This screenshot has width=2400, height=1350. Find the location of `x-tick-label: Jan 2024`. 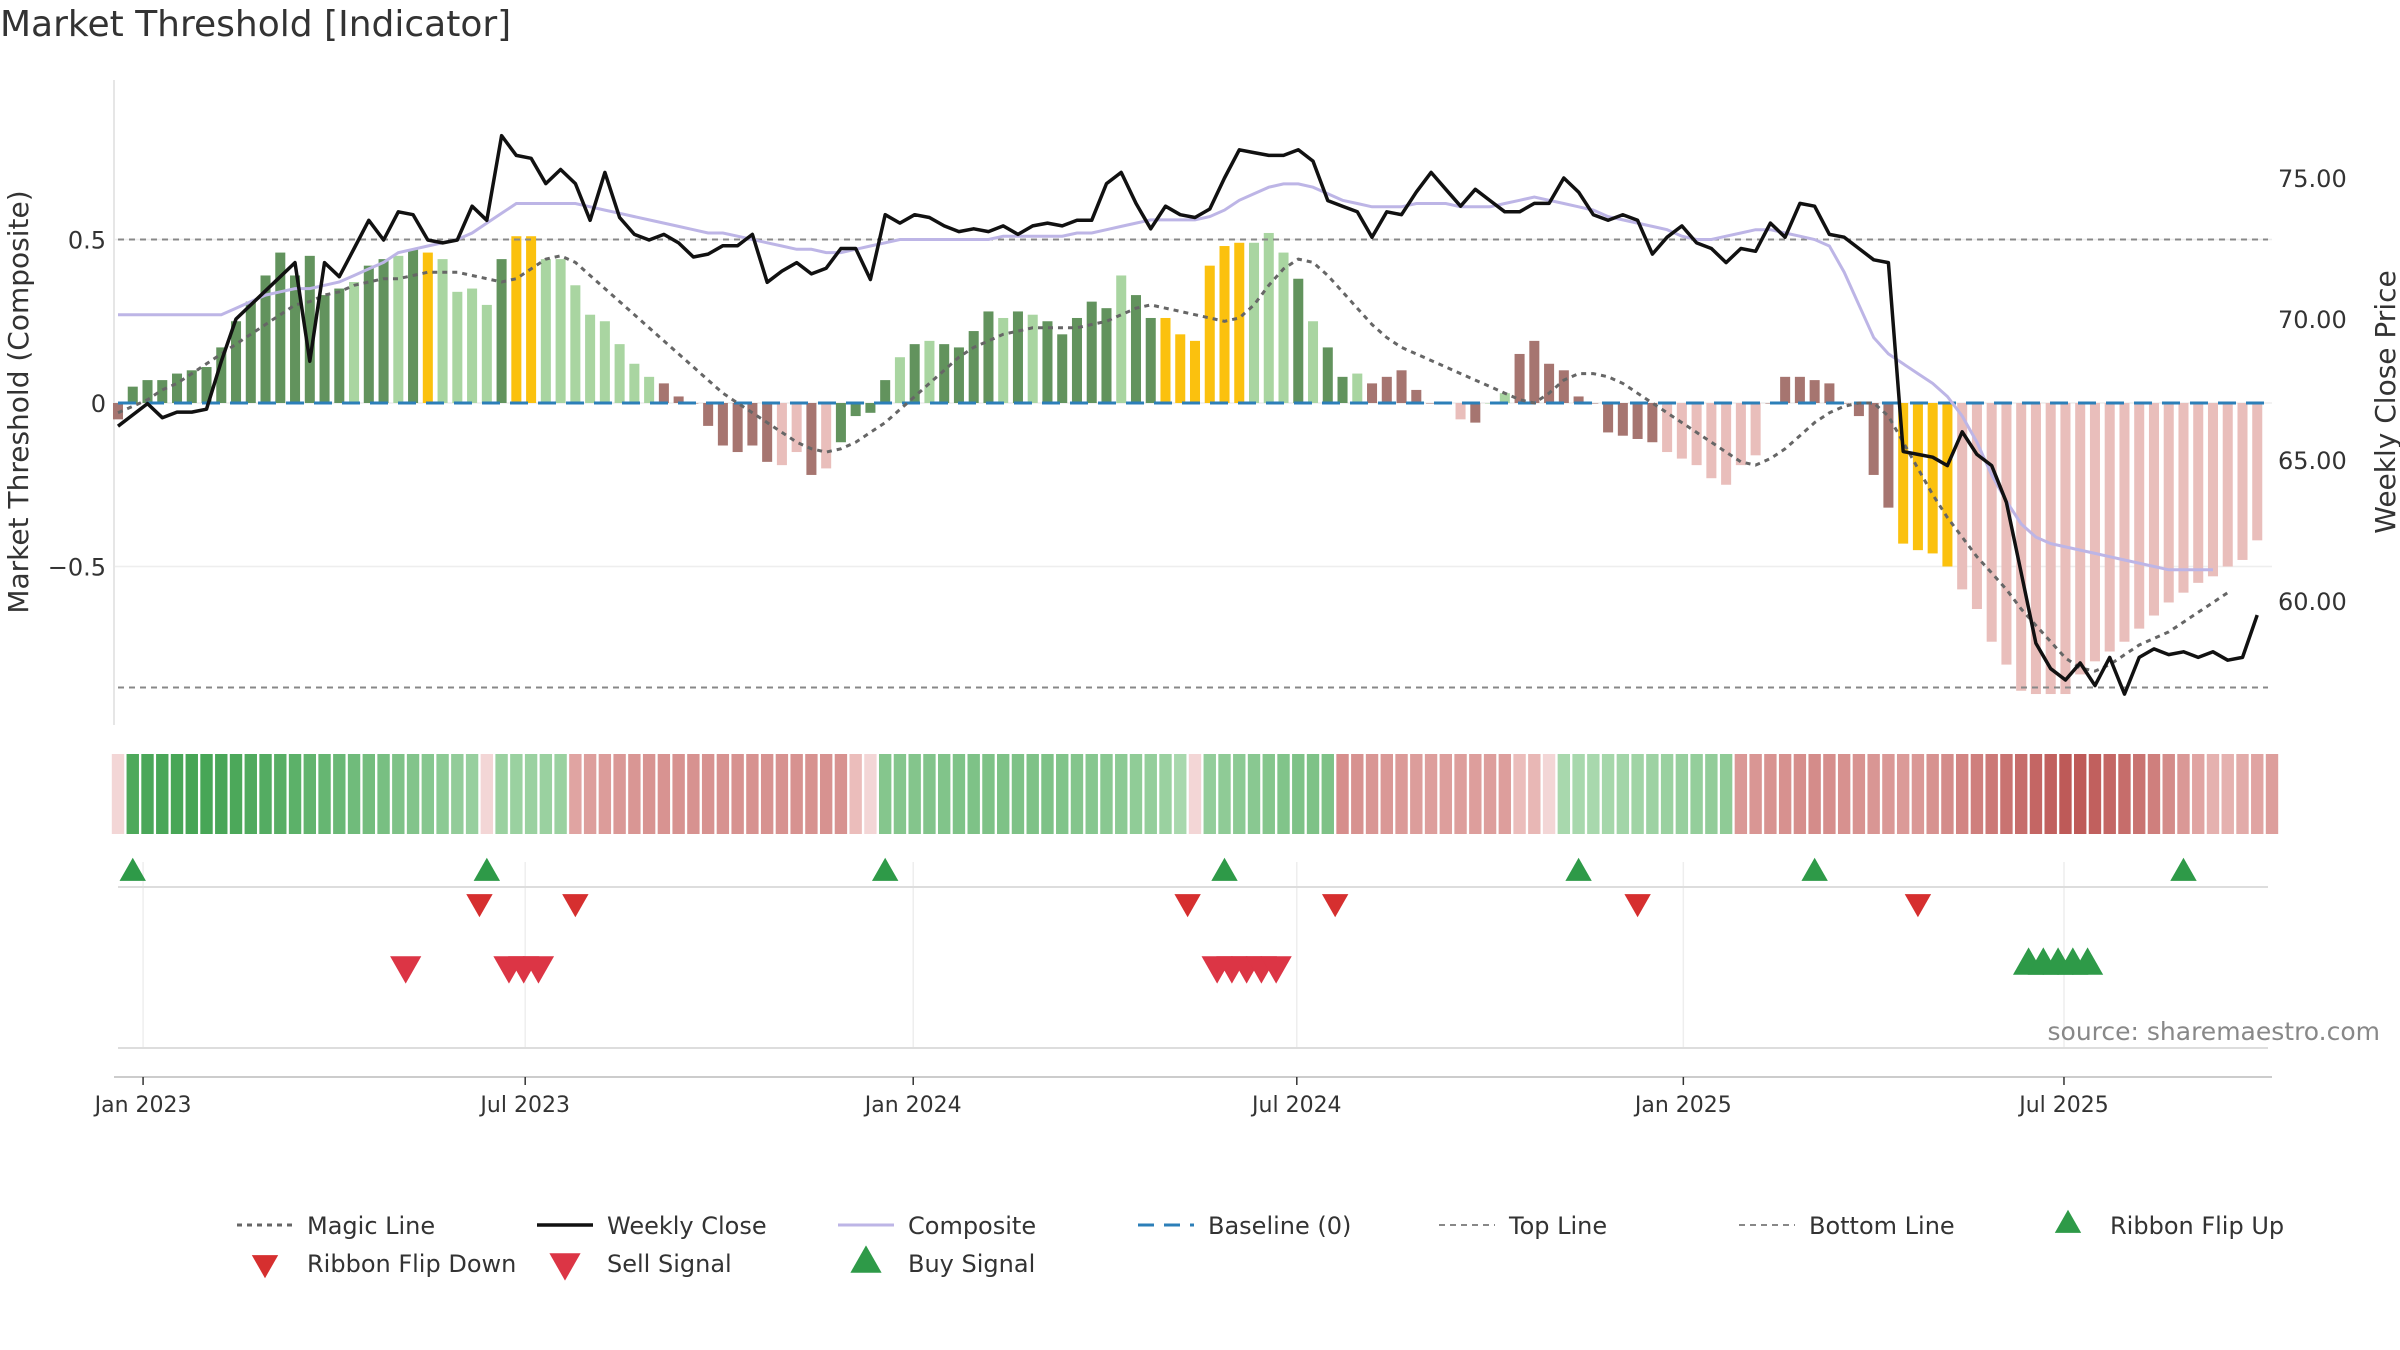

x-tick-label: Jan 2024 is located at coordinates (912, 1105).